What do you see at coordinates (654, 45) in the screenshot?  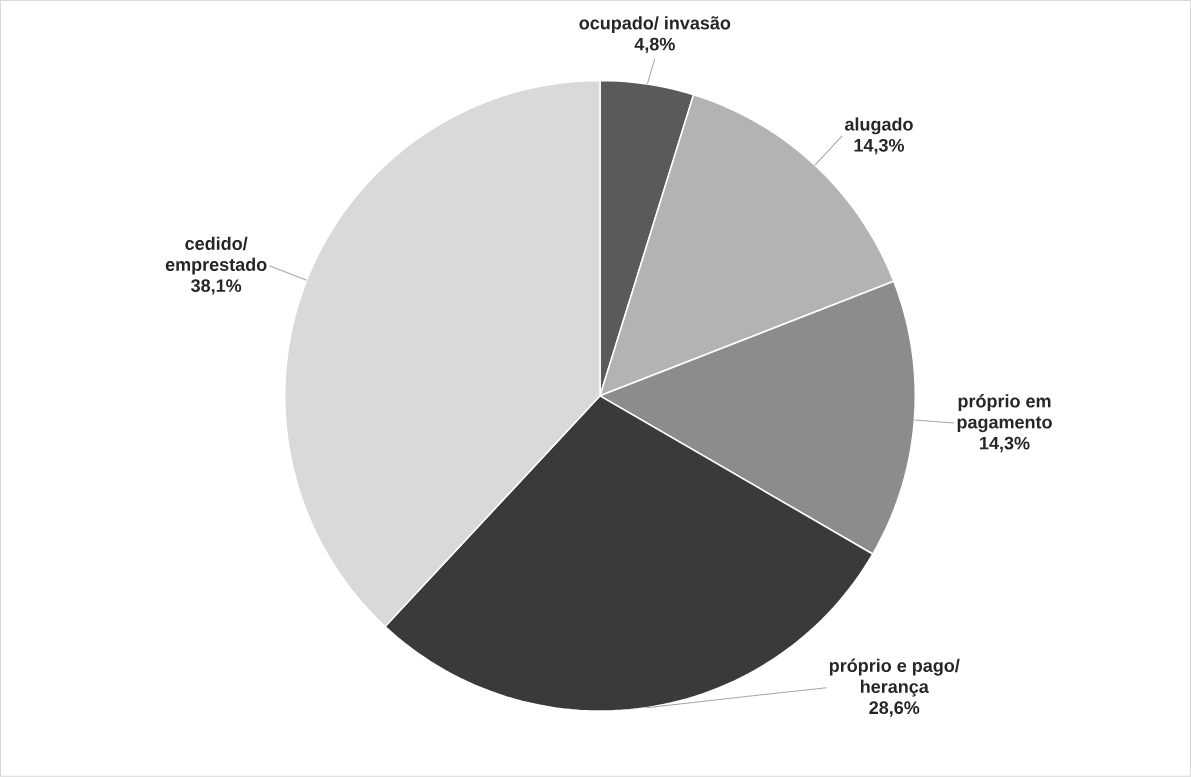 I see `data-label: 4,8%` at bounding box center [654, 45].